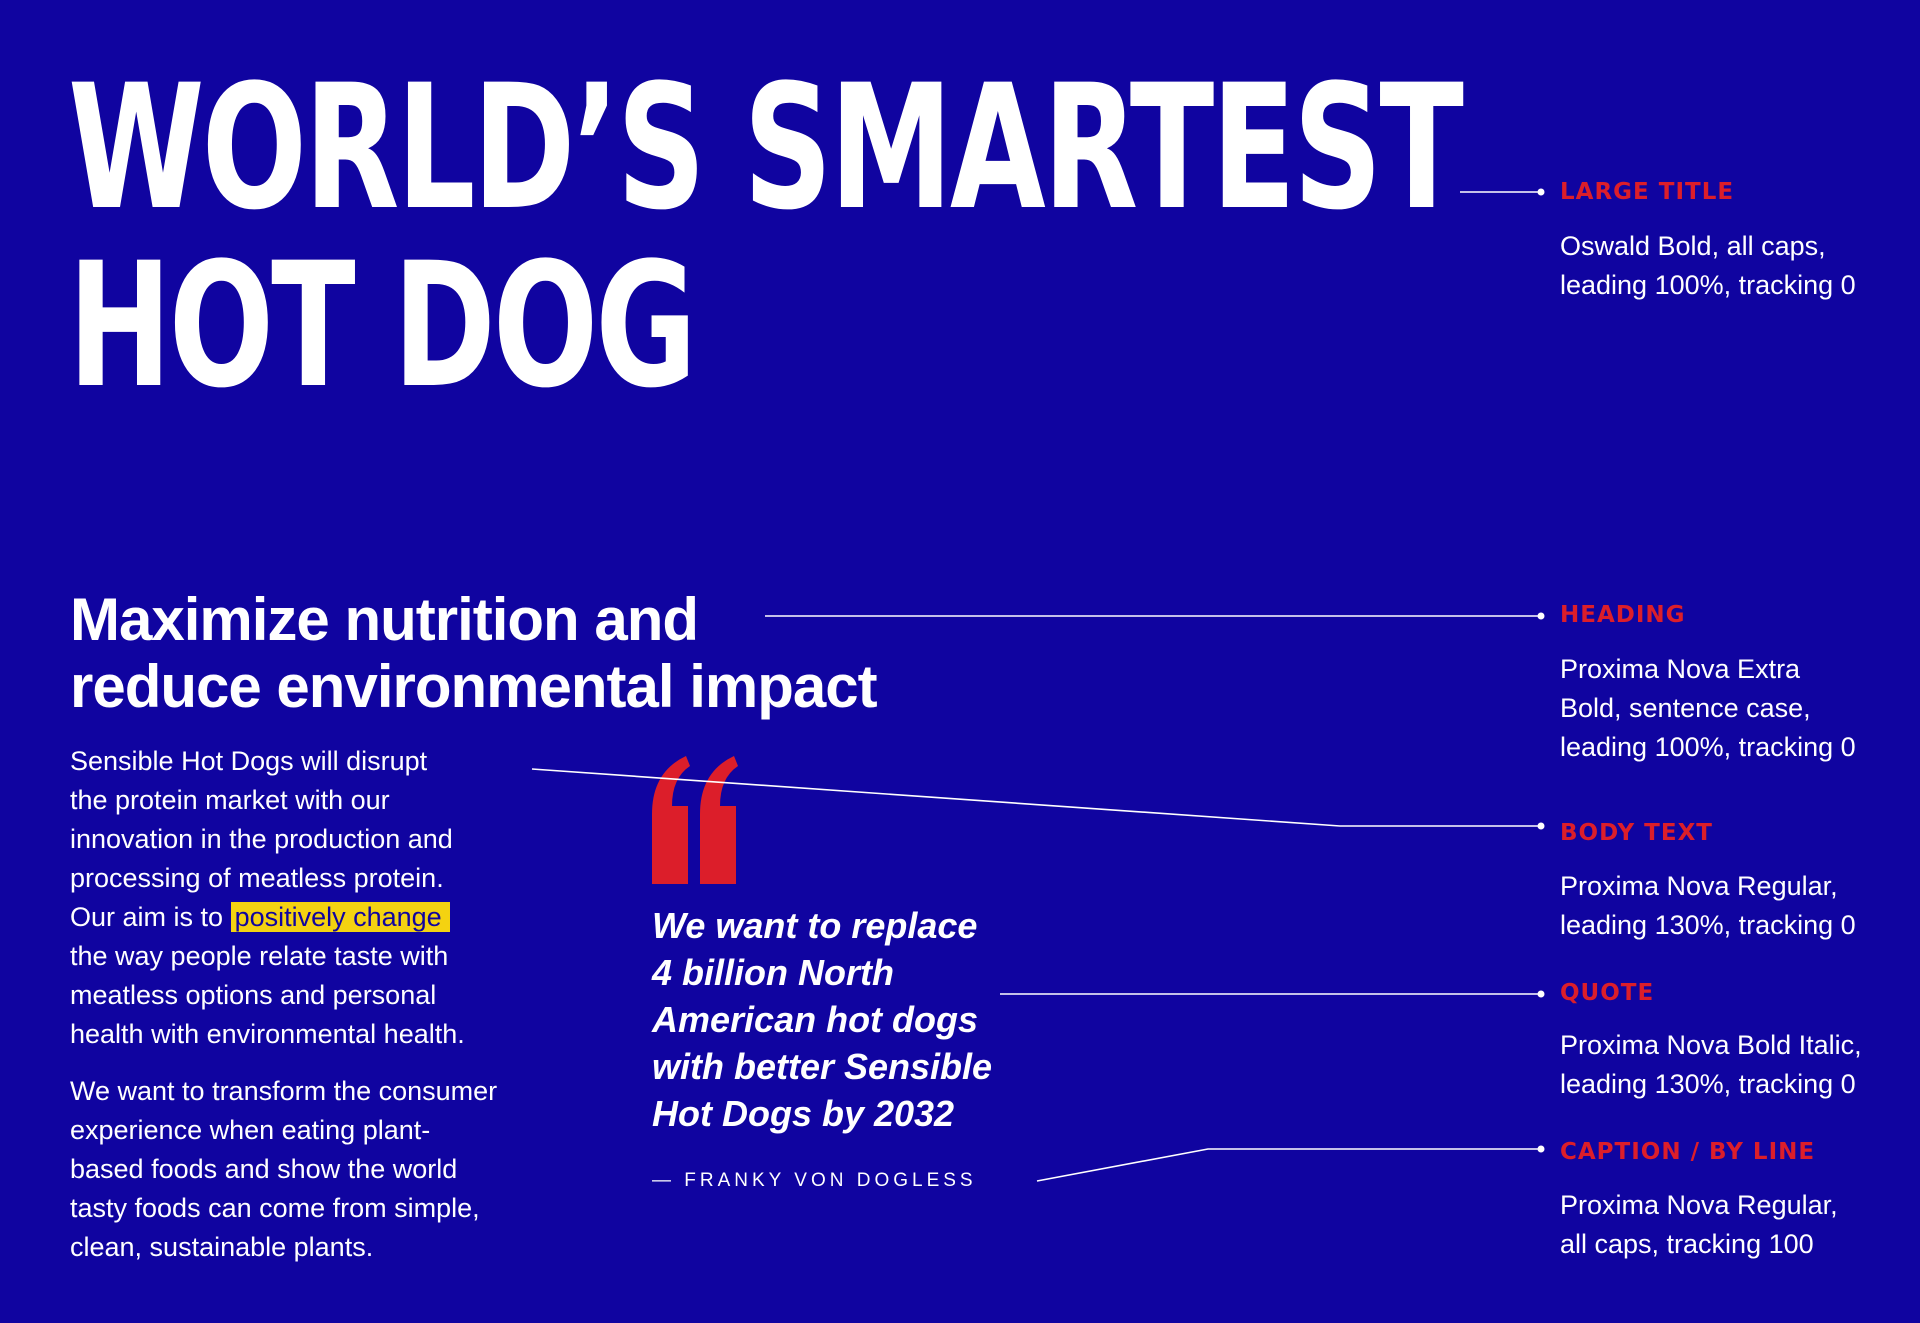 The width and height of the screenshot is (1920, 1323). Describe the element at coordinates (815, 1019) in the screenshot. I see `quote-line: American hot dogs` at that location.